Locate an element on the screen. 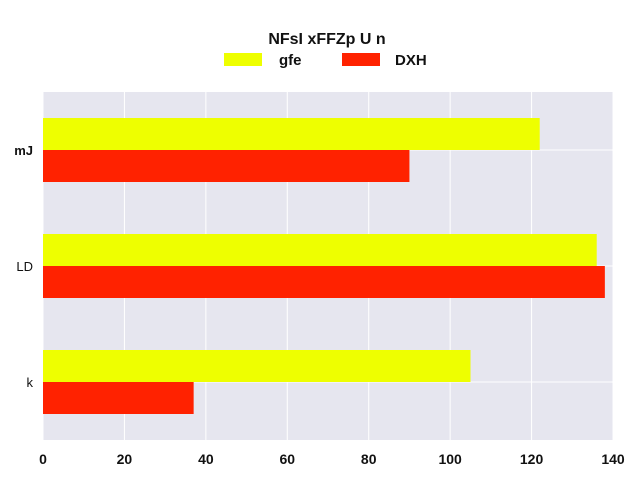 This screenshot has width=640, height=480. x-axis-ticks: 0 20 40 60 80 100 120 140 is located at coordinates (332, 459).